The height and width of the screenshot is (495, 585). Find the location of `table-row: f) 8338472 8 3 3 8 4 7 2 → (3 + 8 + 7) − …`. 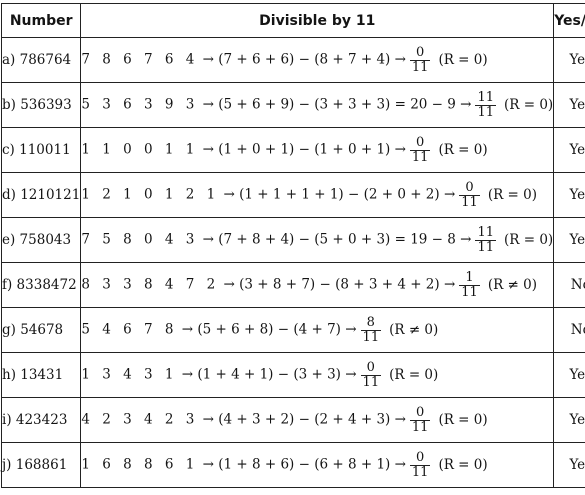

table-row: f) 8338472 8 3 3 8 4 7 2 → (3 + 8 + 7) − … is located at coordinates (292, 285).